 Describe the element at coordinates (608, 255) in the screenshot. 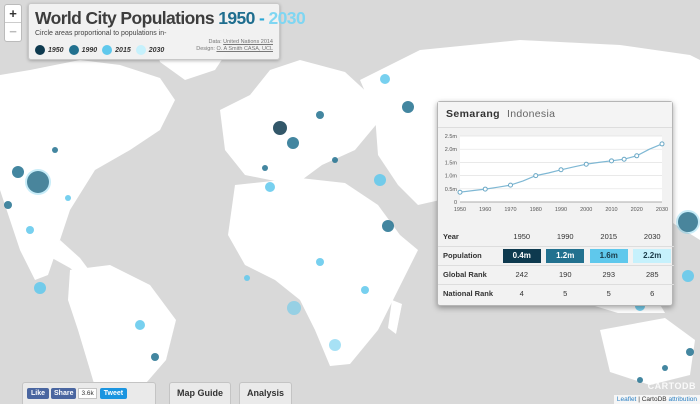

I see `population-cell: 1.6m` at that location.